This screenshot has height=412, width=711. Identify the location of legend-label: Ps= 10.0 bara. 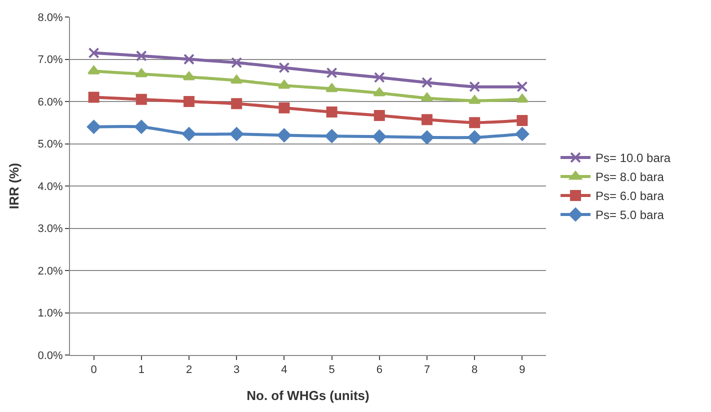
(633, 158).